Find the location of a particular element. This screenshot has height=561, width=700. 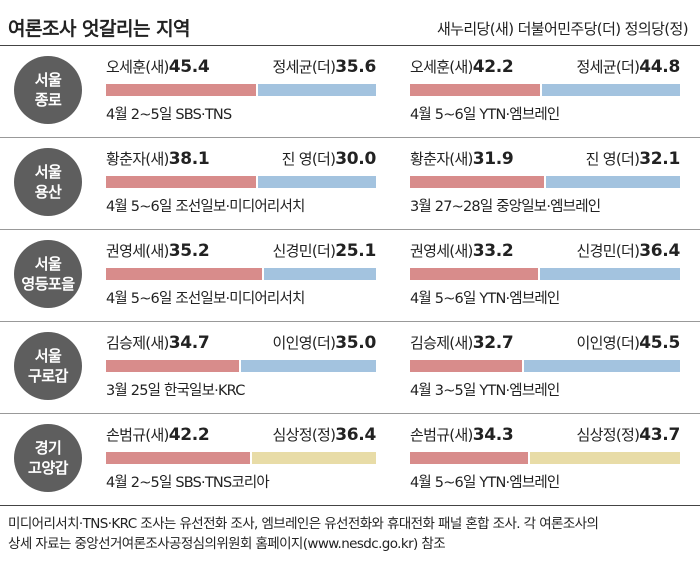

poll-source: 3월 25일 한국일보·KRC is located at coordinates (175, 391).